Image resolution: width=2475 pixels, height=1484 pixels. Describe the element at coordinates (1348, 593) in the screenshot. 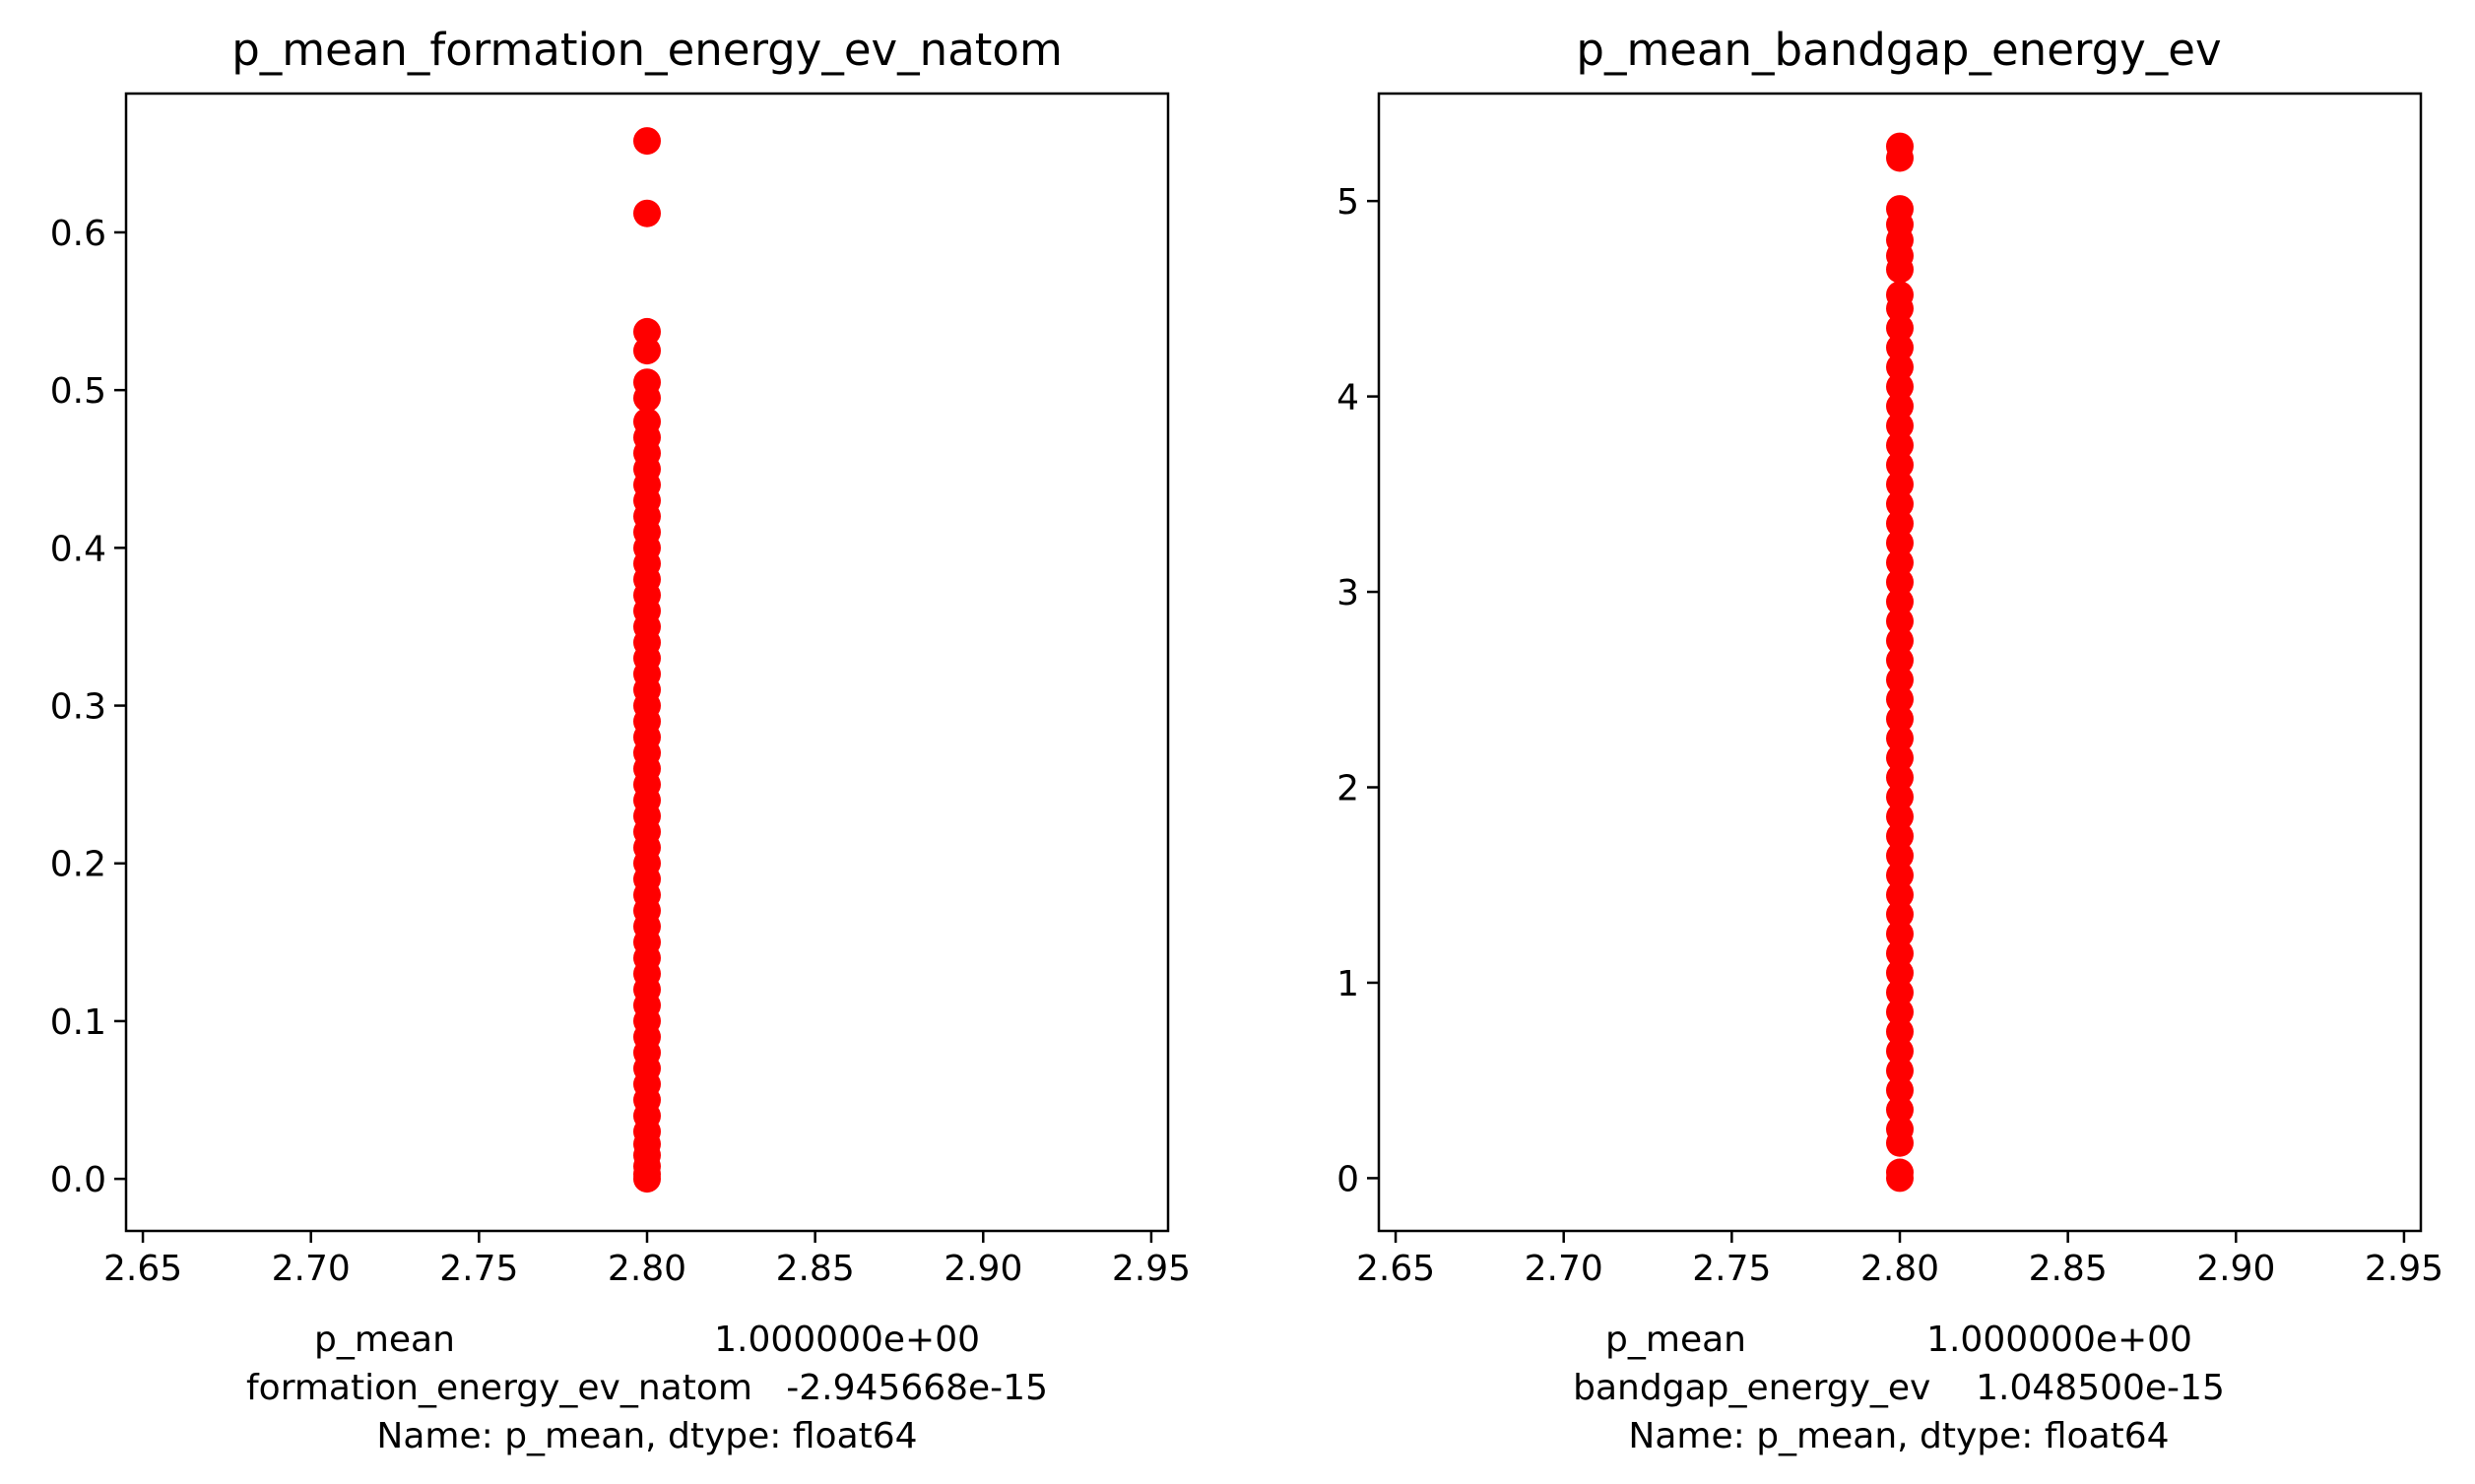

I see `y-tick-label: 3` at that location.